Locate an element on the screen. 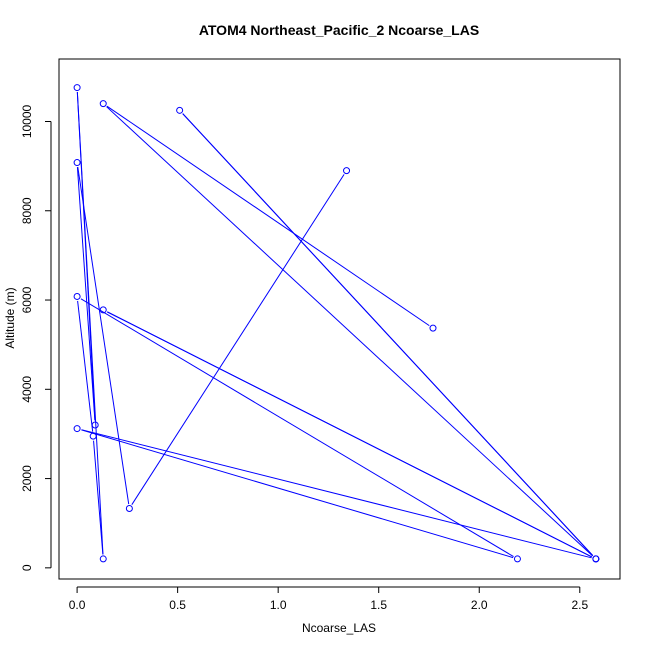  x-tick-label: 2.0 is located at coordinates (479, 605).